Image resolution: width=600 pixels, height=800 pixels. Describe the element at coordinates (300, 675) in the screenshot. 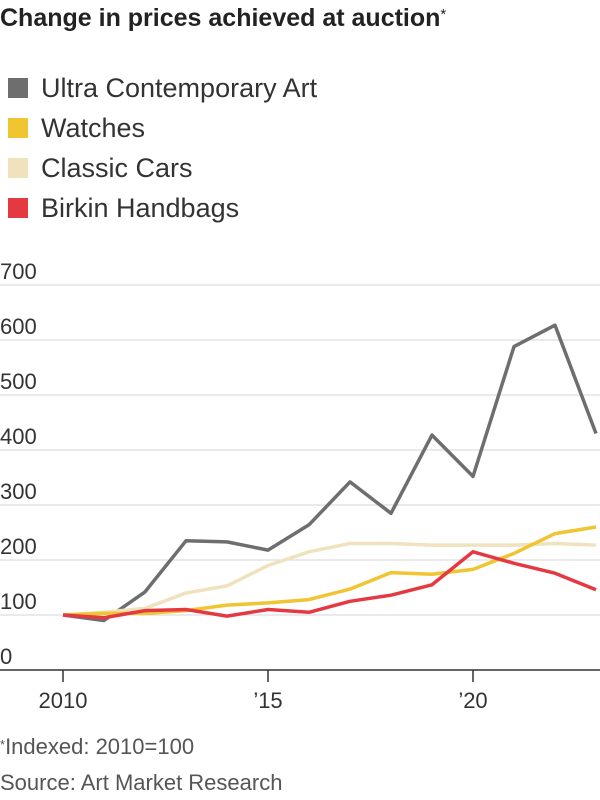

I see `x-axis` at that location.